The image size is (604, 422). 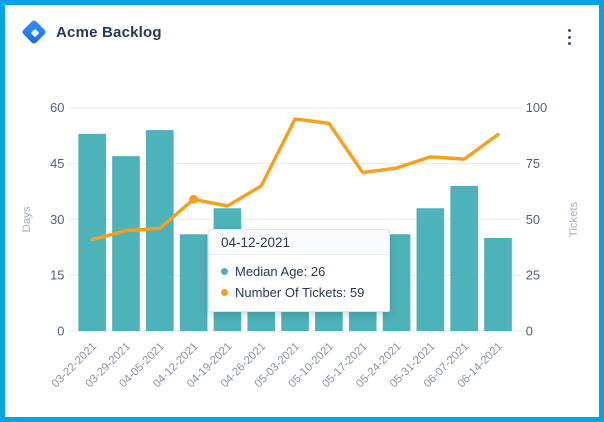 I want to click on tooltip-tickets-row: Number Of Tickets: 59, so click(x=299, y=292).